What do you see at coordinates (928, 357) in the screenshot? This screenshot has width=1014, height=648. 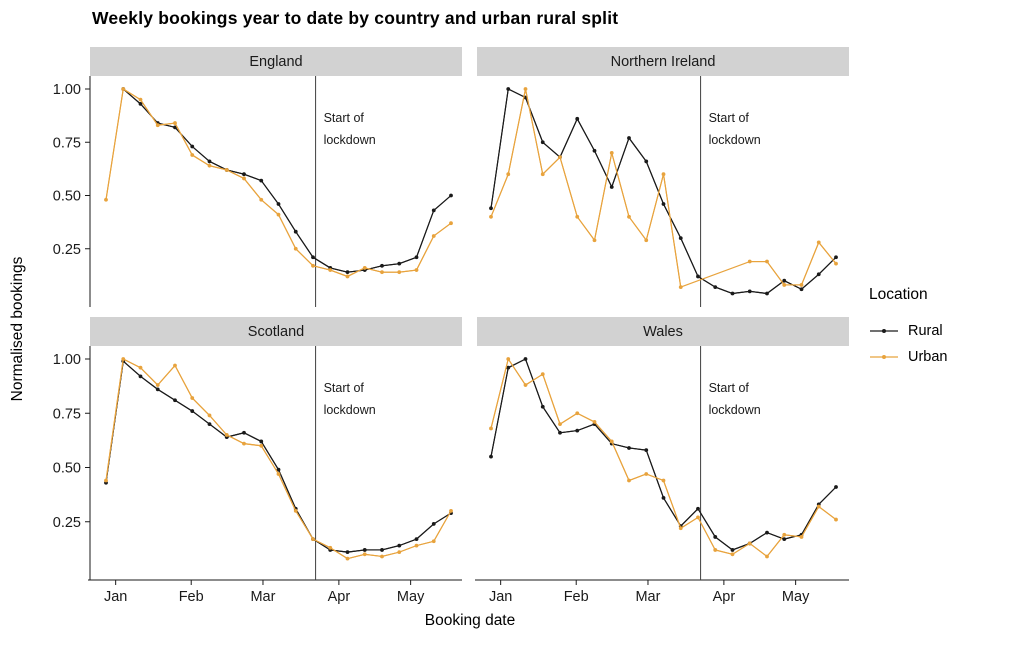 I see `legend-label-urban: Urban` at bounding box center [928, 357].